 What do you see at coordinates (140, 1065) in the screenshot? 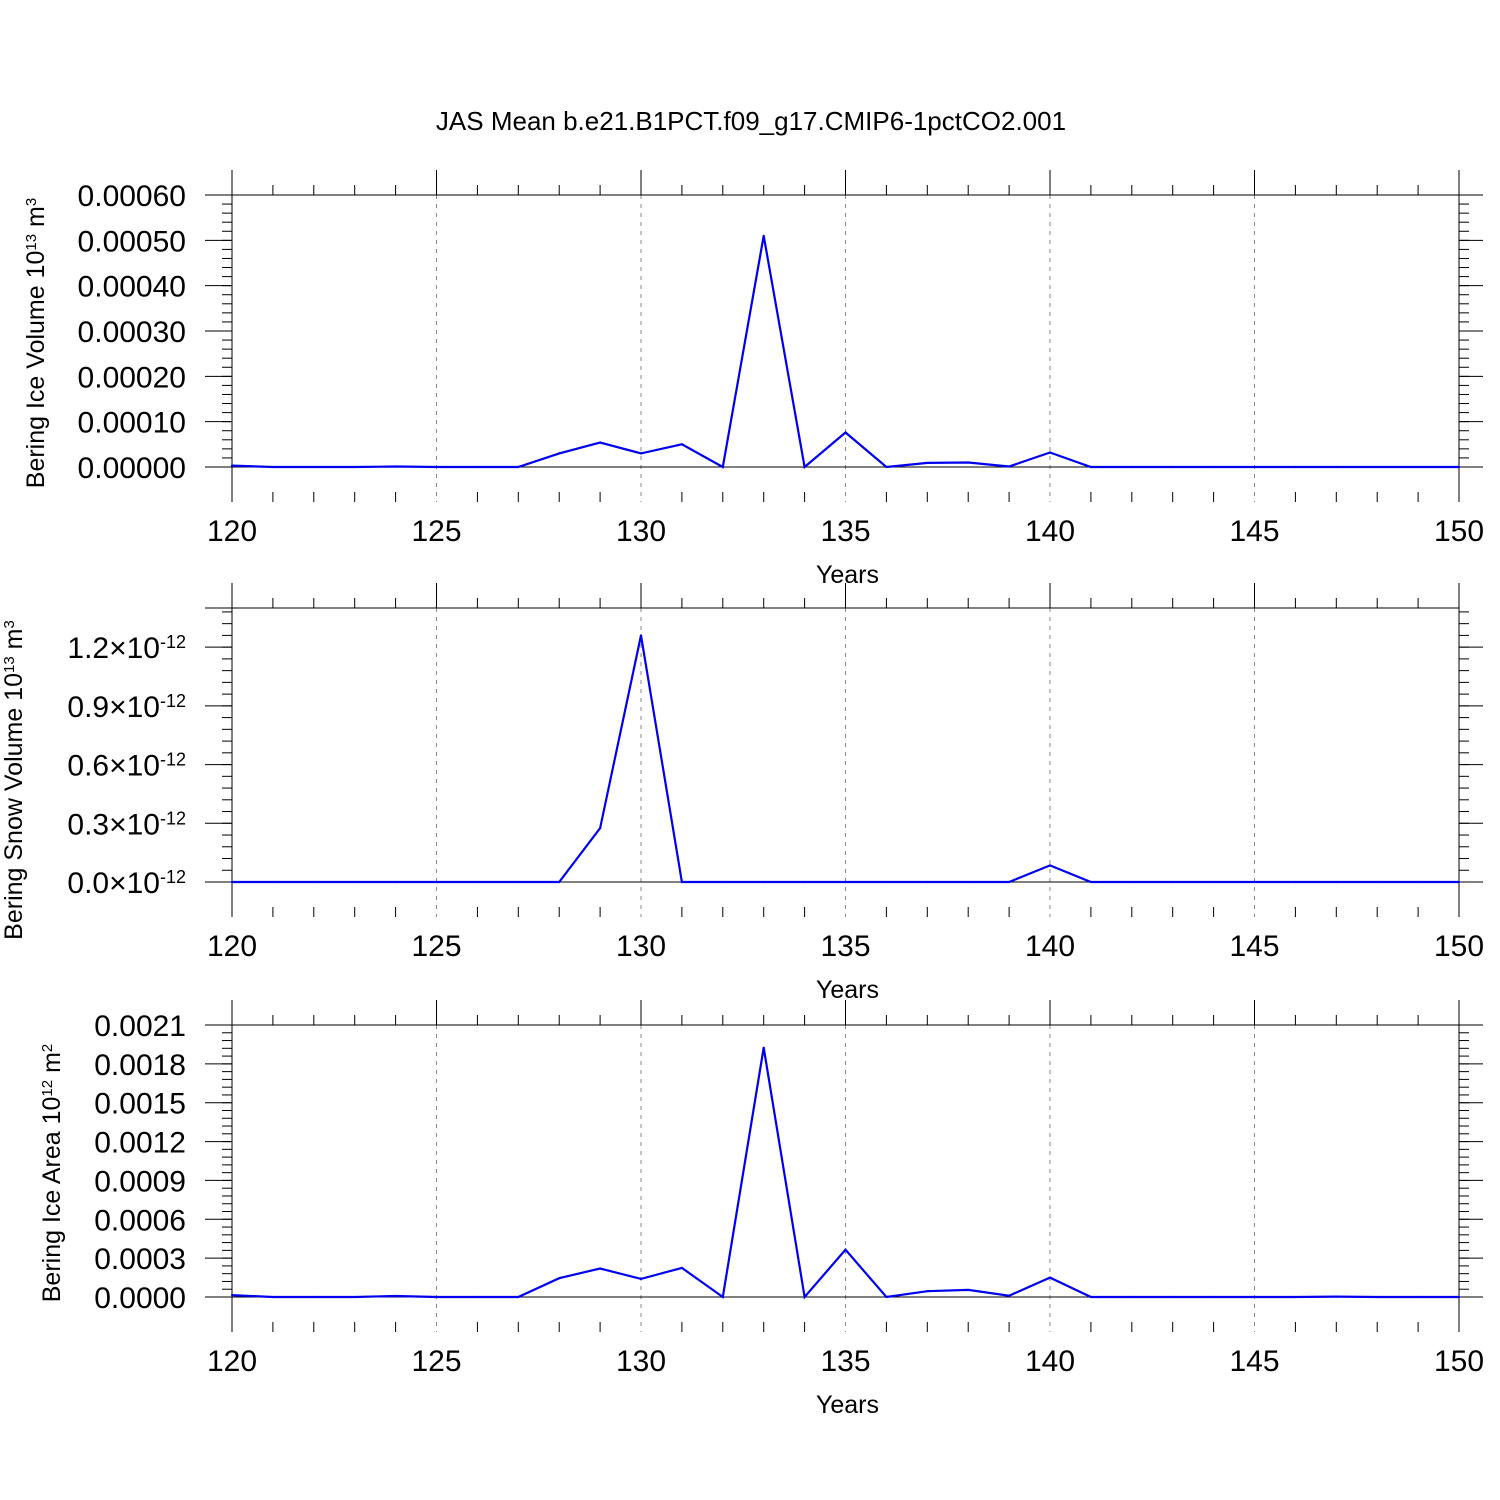
I see `y-tick-label: 0.0018` at bounding box center [140, 1065].